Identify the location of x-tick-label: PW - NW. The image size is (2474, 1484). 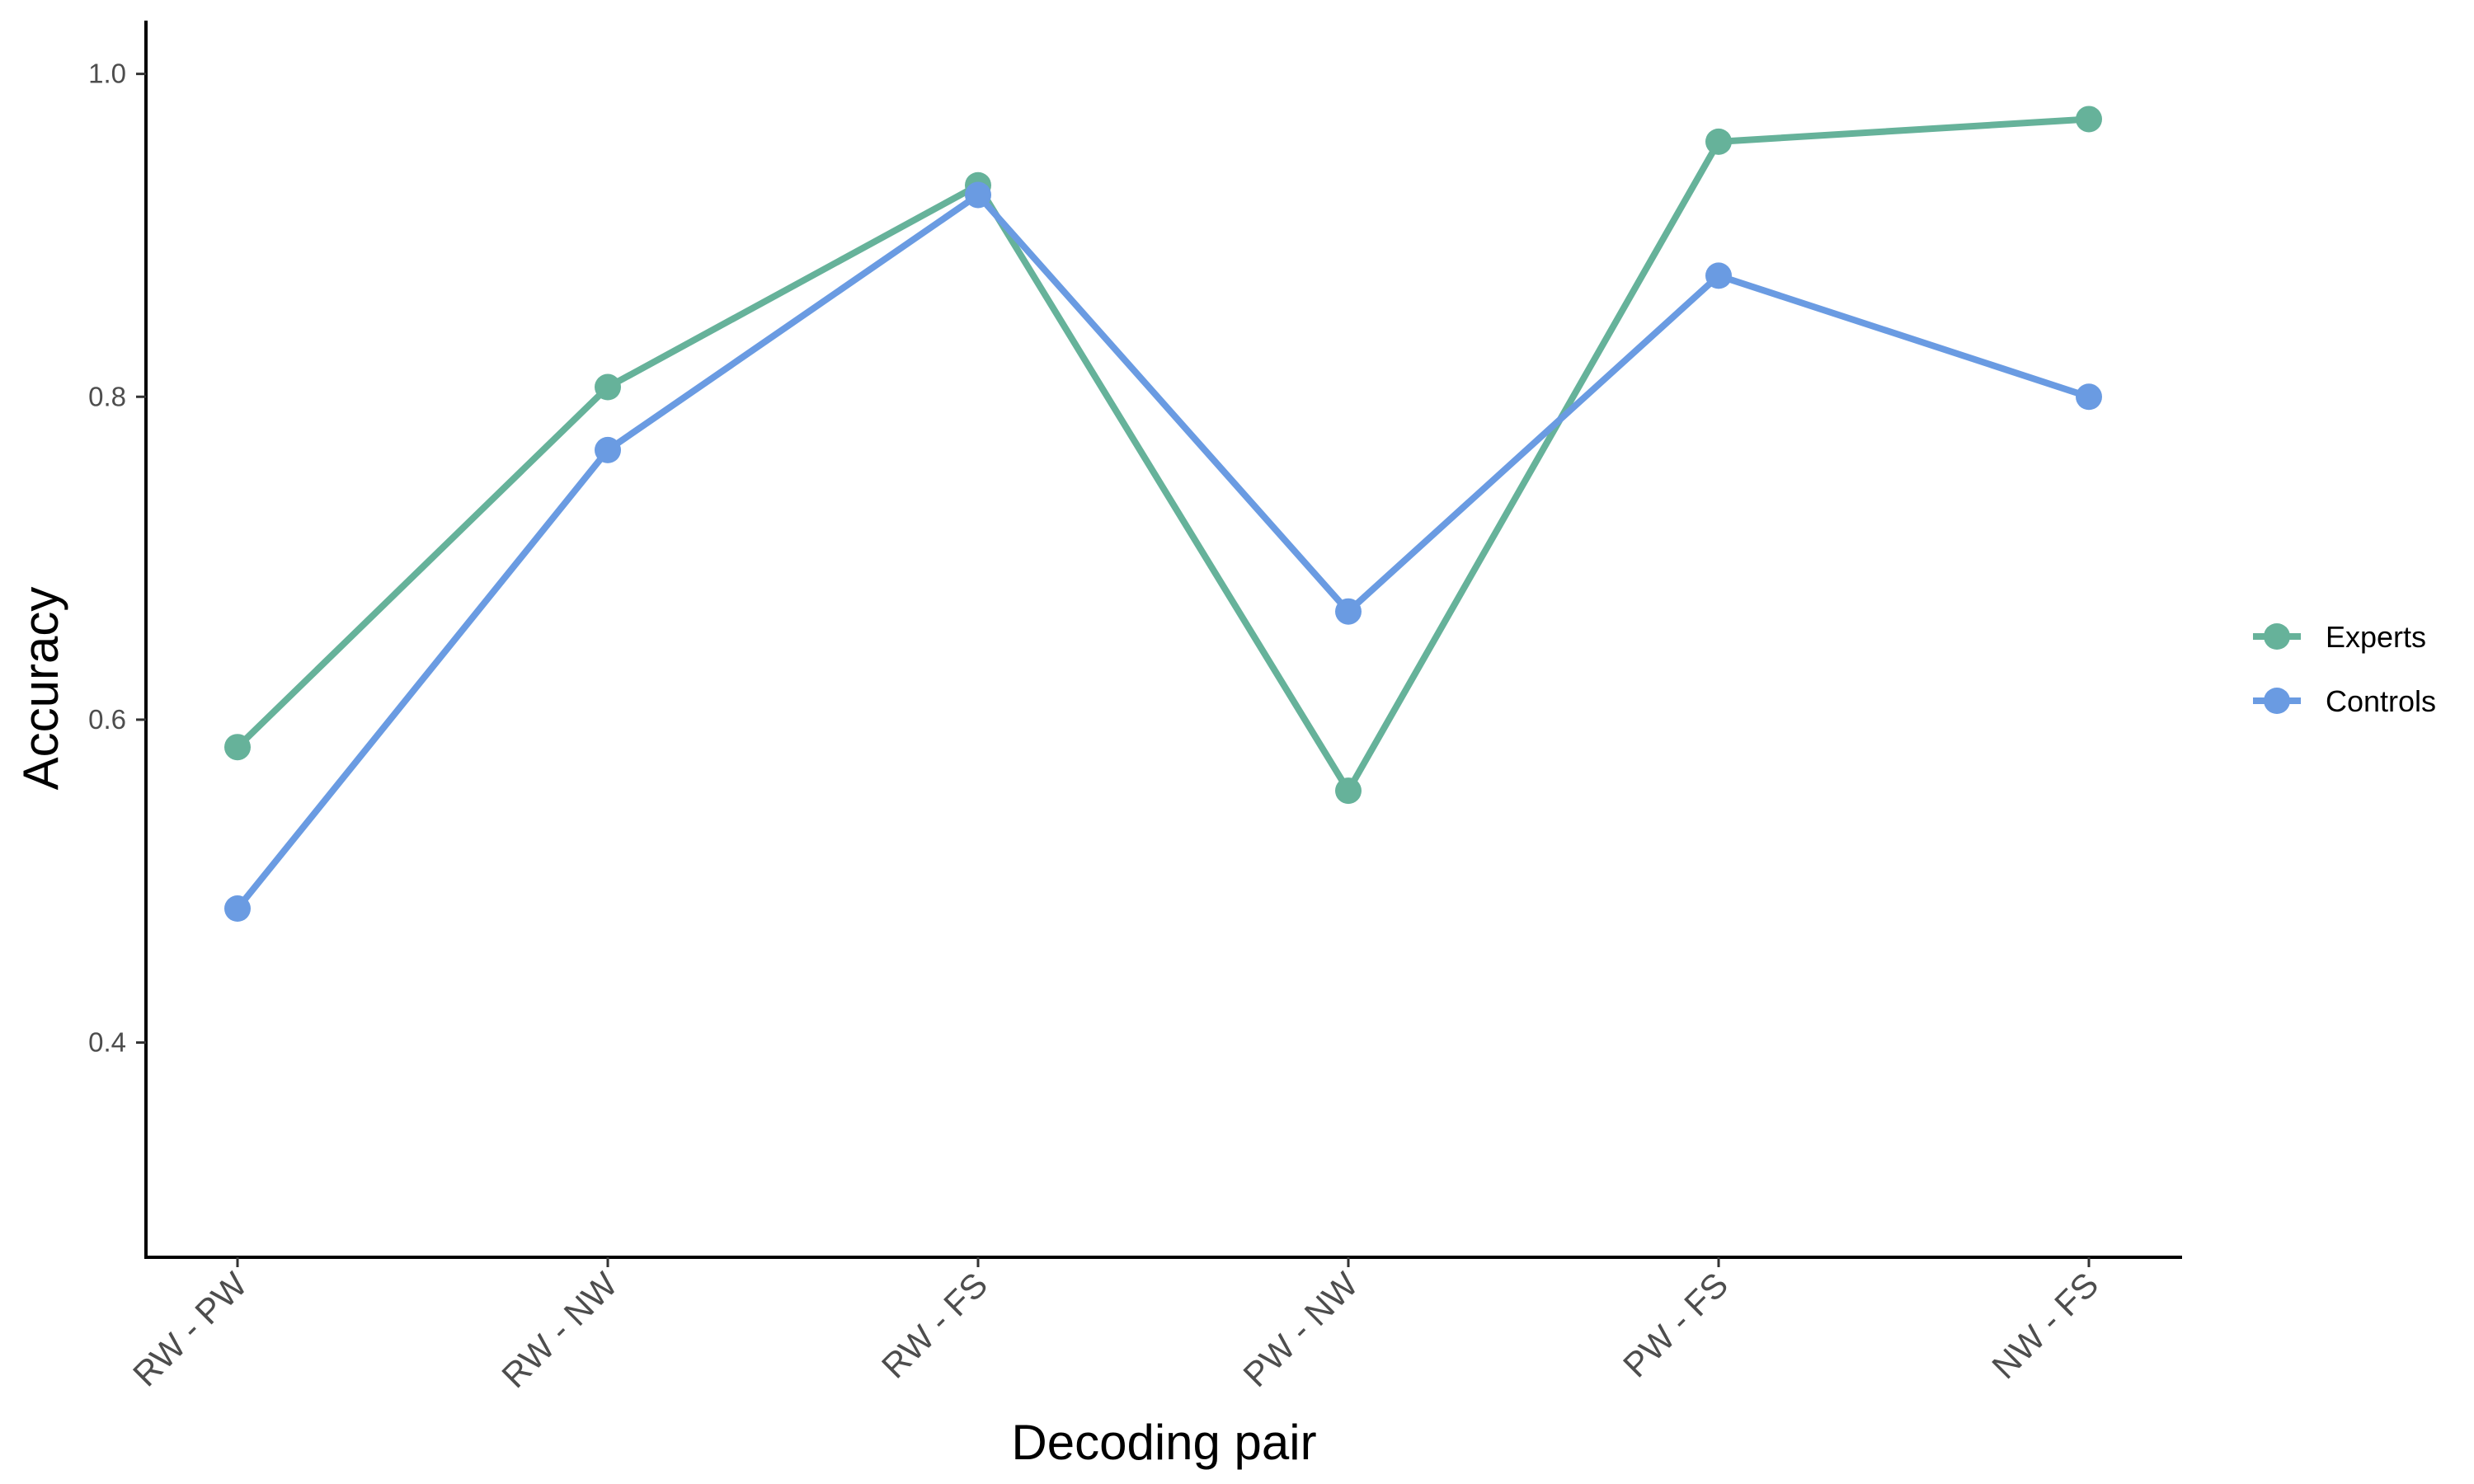
(1300, 1329).